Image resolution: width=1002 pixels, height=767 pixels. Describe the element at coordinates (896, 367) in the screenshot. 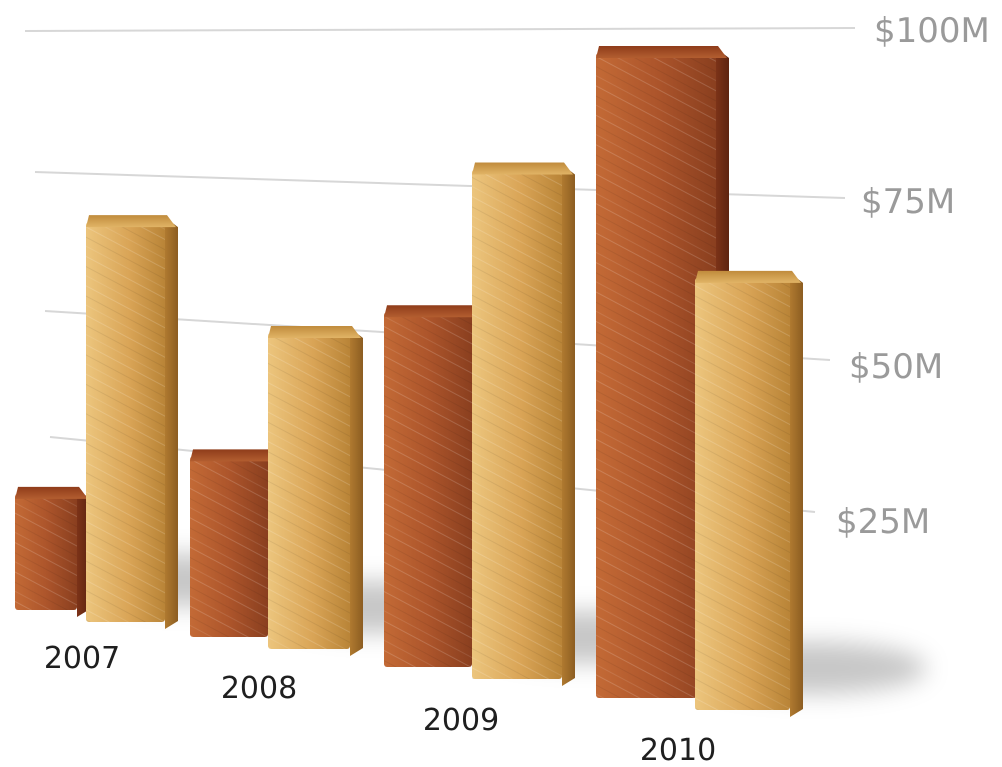

I see `y-tick-label: $50M` at that location.